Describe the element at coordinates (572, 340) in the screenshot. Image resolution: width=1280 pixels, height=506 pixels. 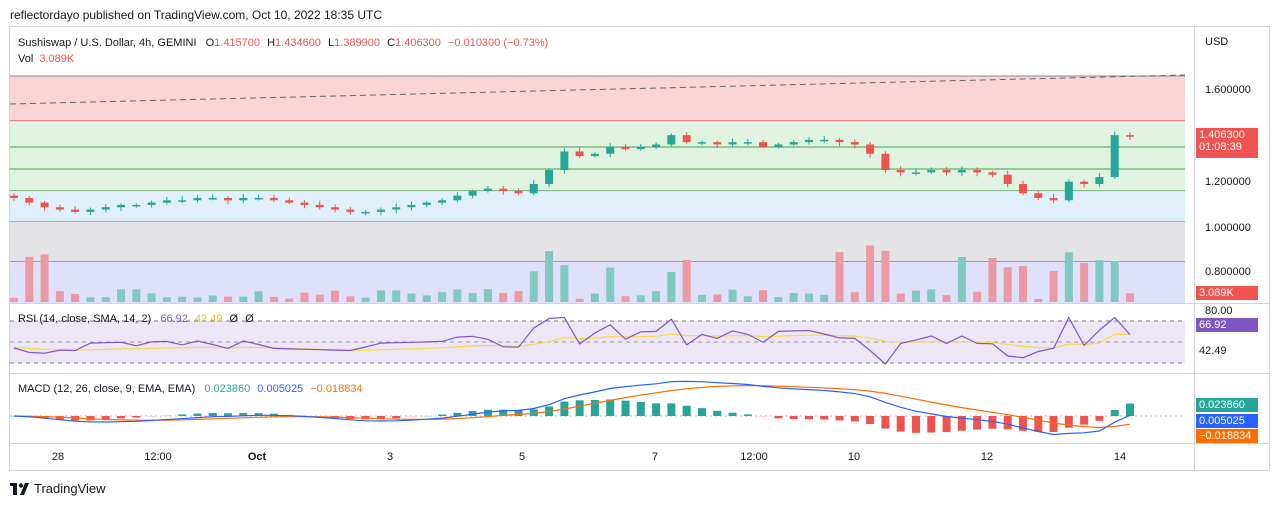
I see `rsi-line` at that location.